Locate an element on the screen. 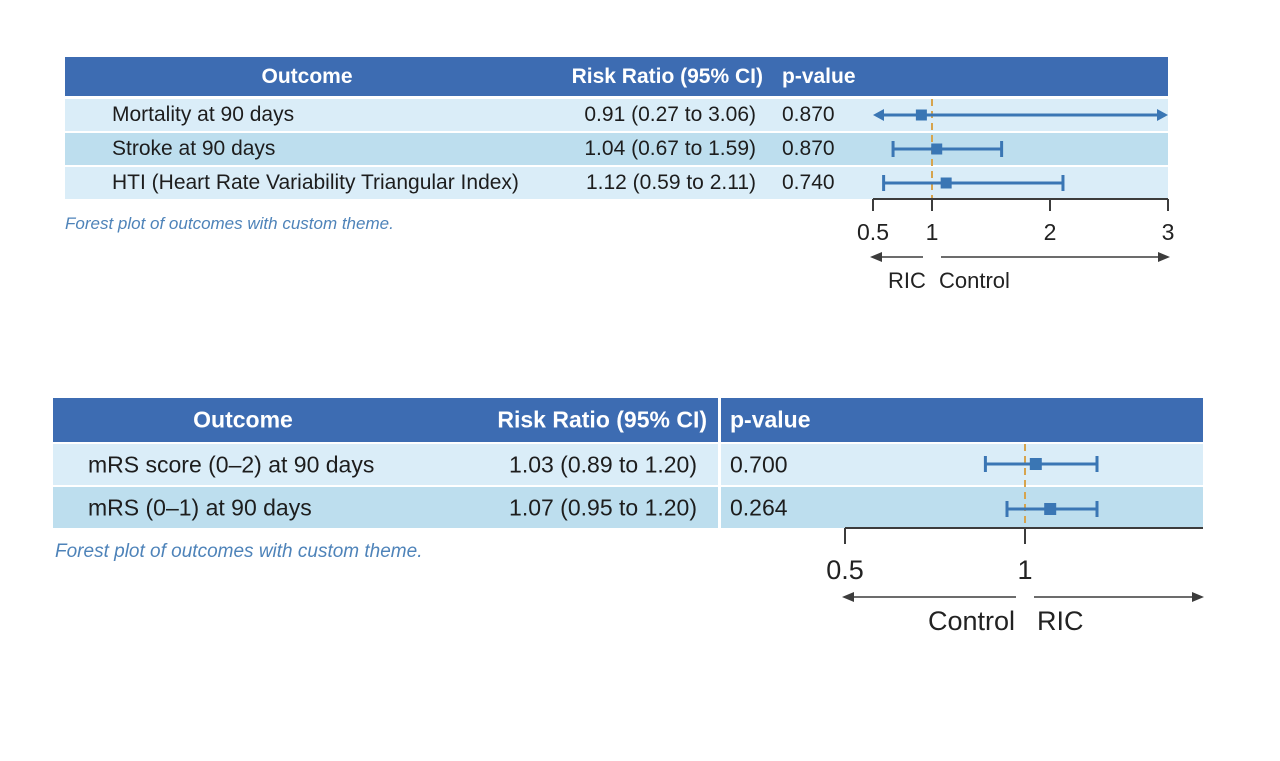  p-value-cell: 0.740 is located at coordinates (808, 182).